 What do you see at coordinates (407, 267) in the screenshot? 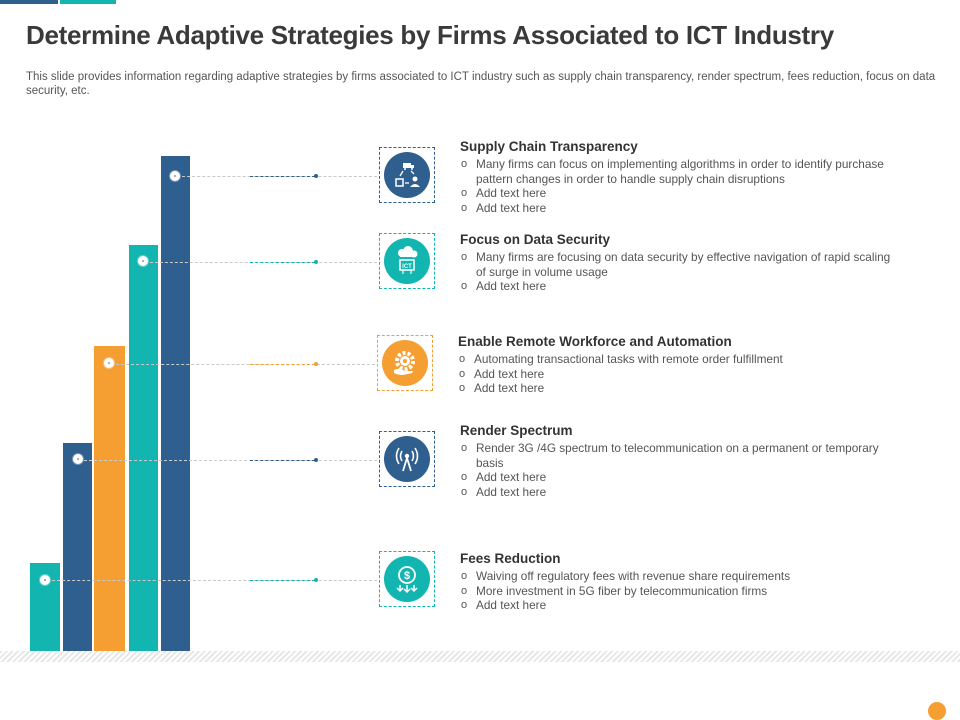
I see `svg-text: ICT` at bounding box center [407, 267].